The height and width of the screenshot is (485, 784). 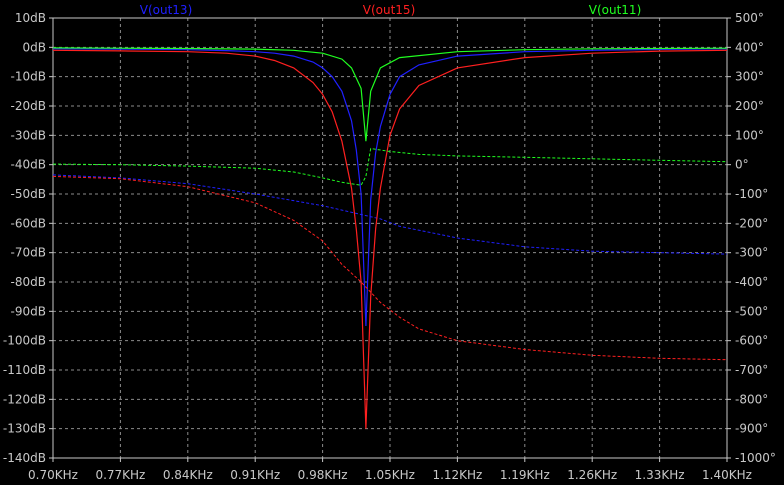 What do you see at coordinates (24, 458) in the screenshot?
I see `left-tick-label: -140dB` at bounding box center [24, 458].